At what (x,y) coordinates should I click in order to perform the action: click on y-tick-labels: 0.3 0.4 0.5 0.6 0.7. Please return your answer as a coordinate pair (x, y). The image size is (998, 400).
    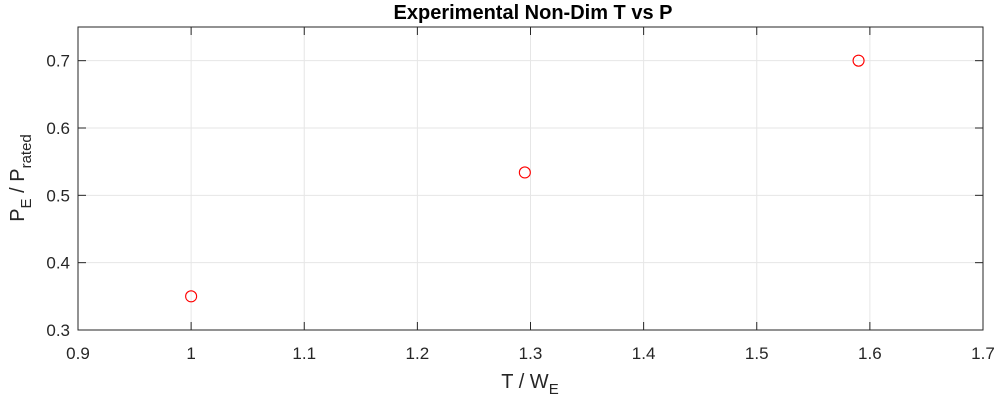
    Looking at the image, I should click on (58, 196).